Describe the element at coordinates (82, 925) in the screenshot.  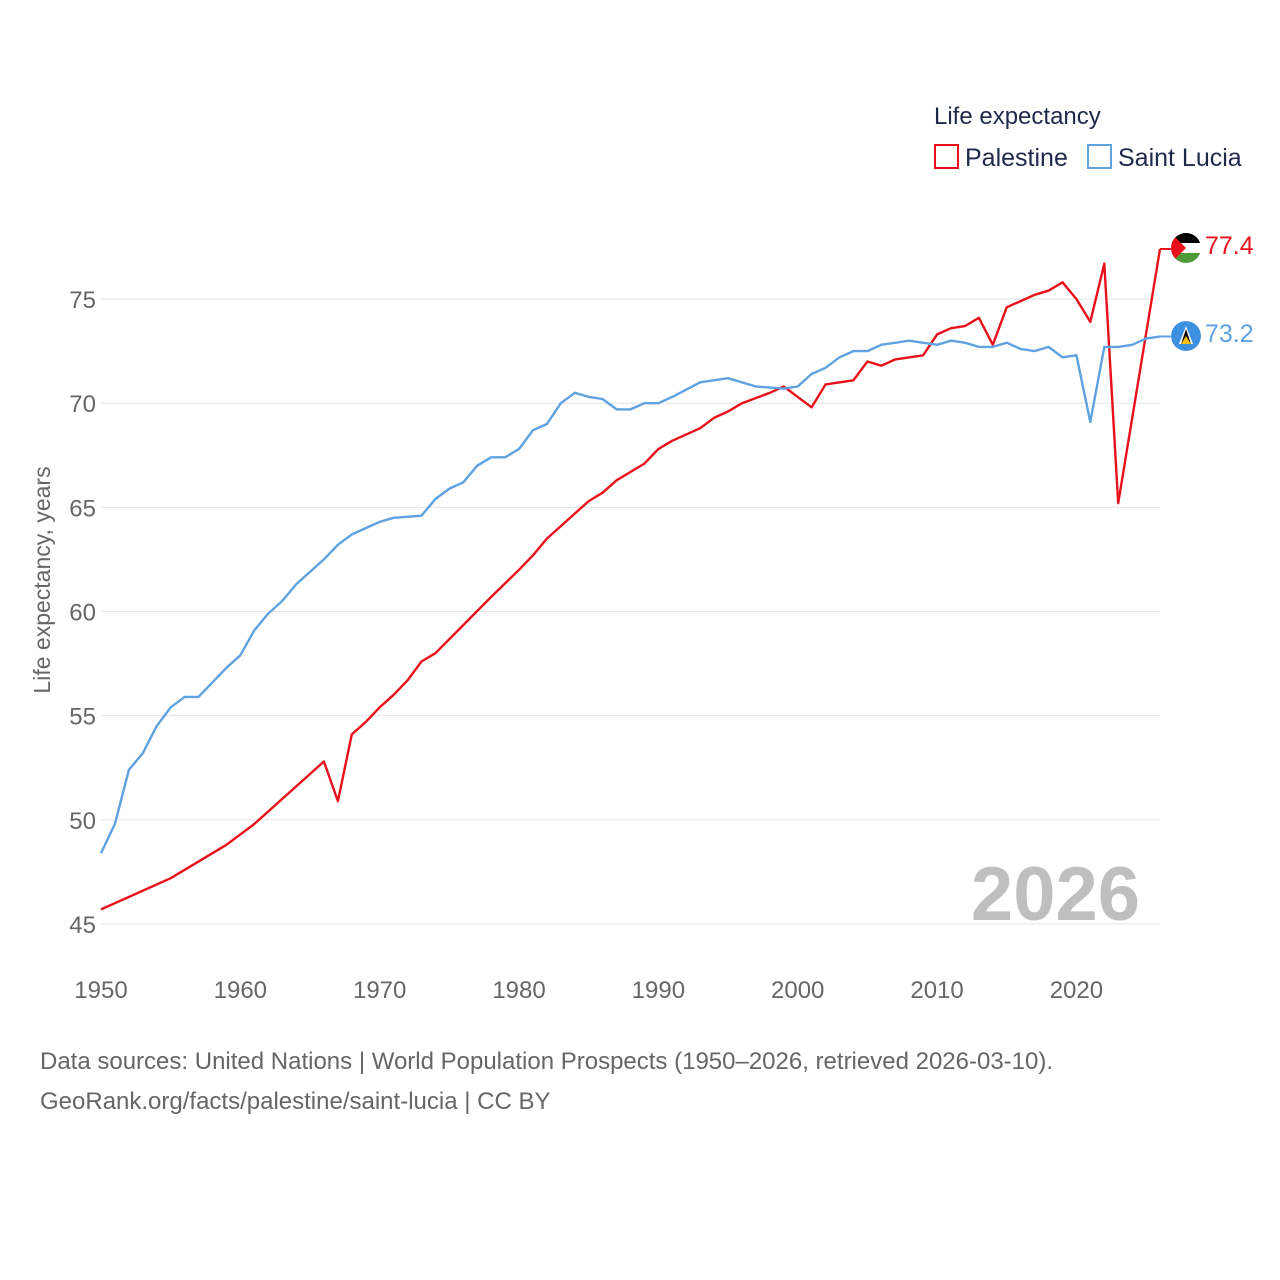
I see `y-tick-label: 45` at that location.